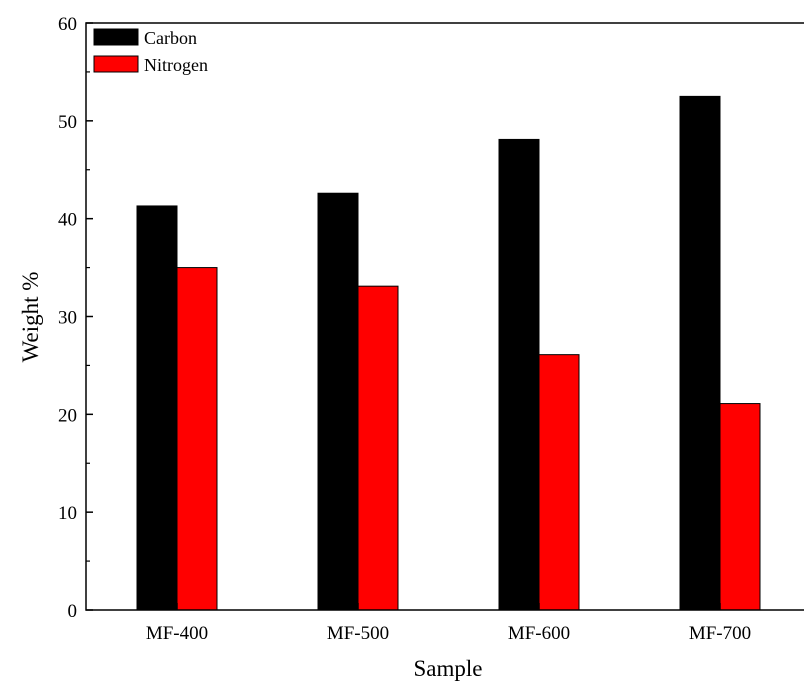  I want to click on y-tick-label-10: 10, so click(67, 513).